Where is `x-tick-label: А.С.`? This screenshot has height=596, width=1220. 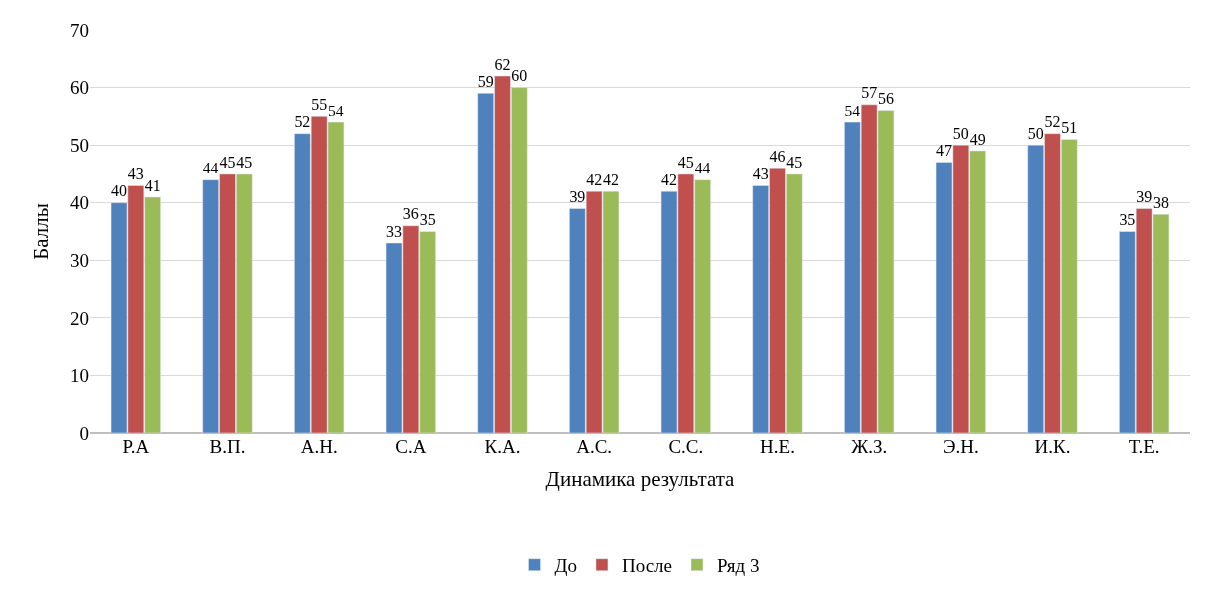 x-tick-label: А.С. is located at coordinates (594, 446).